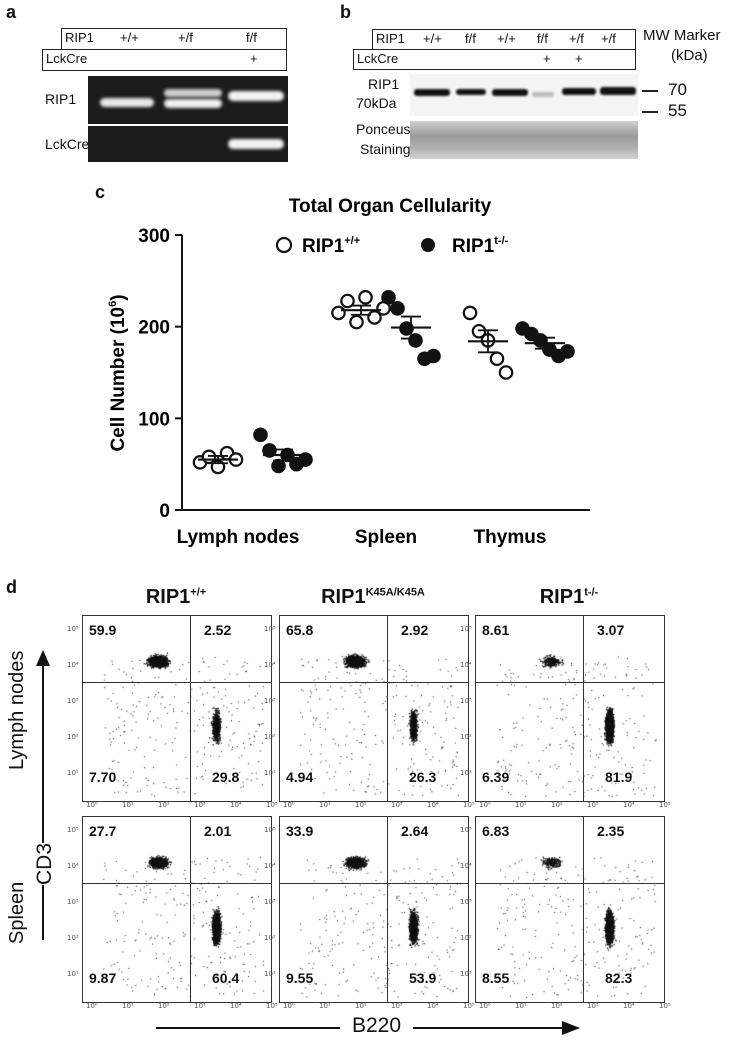 The height and width of the screenshot is (1041, 743). I want to click on mw-marker-unit: (kDa), so click(689, 55).